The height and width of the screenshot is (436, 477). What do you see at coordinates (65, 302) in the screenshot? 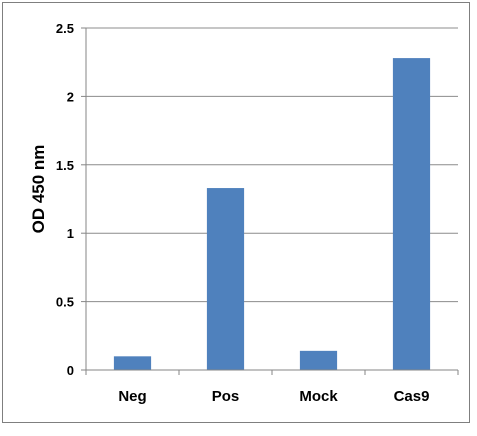
I see `y-tick-label: 0.5` at bounding box center [65, 302].